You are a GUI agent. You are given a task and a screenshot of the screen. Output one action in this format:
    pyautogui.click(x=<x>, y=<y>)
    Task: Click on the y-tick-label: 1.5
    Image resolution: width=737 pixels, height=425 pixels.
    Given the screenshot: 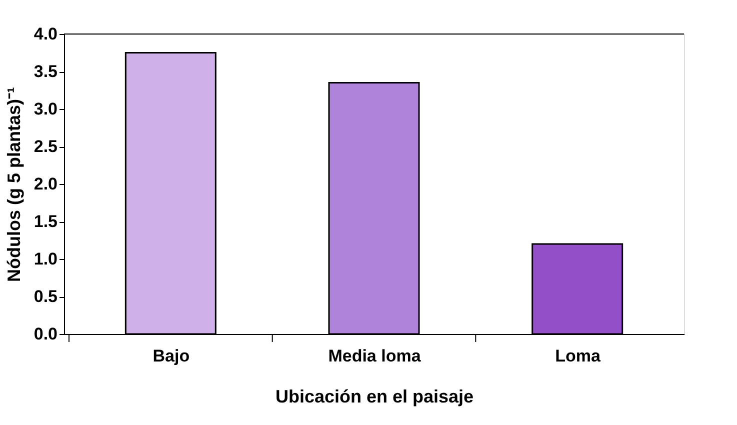 What is the action you would take?
    pyautogui.click(x=46, y=221)
    